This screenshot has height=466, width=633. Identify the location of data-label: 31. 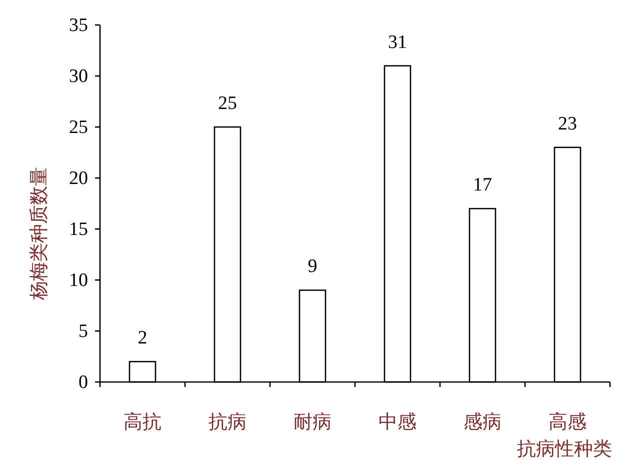
(397, 42).